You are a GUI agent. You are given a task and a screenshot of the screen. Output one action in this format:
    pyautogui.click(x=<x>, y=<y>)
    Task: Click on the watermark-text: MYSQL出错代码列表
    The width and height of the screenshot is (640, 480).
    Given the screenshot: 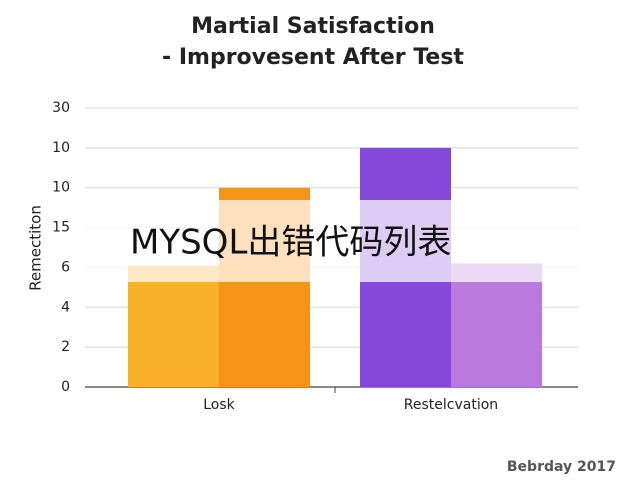 What is the action you would take?
    pyautogui.click(x=290, y=243)
    